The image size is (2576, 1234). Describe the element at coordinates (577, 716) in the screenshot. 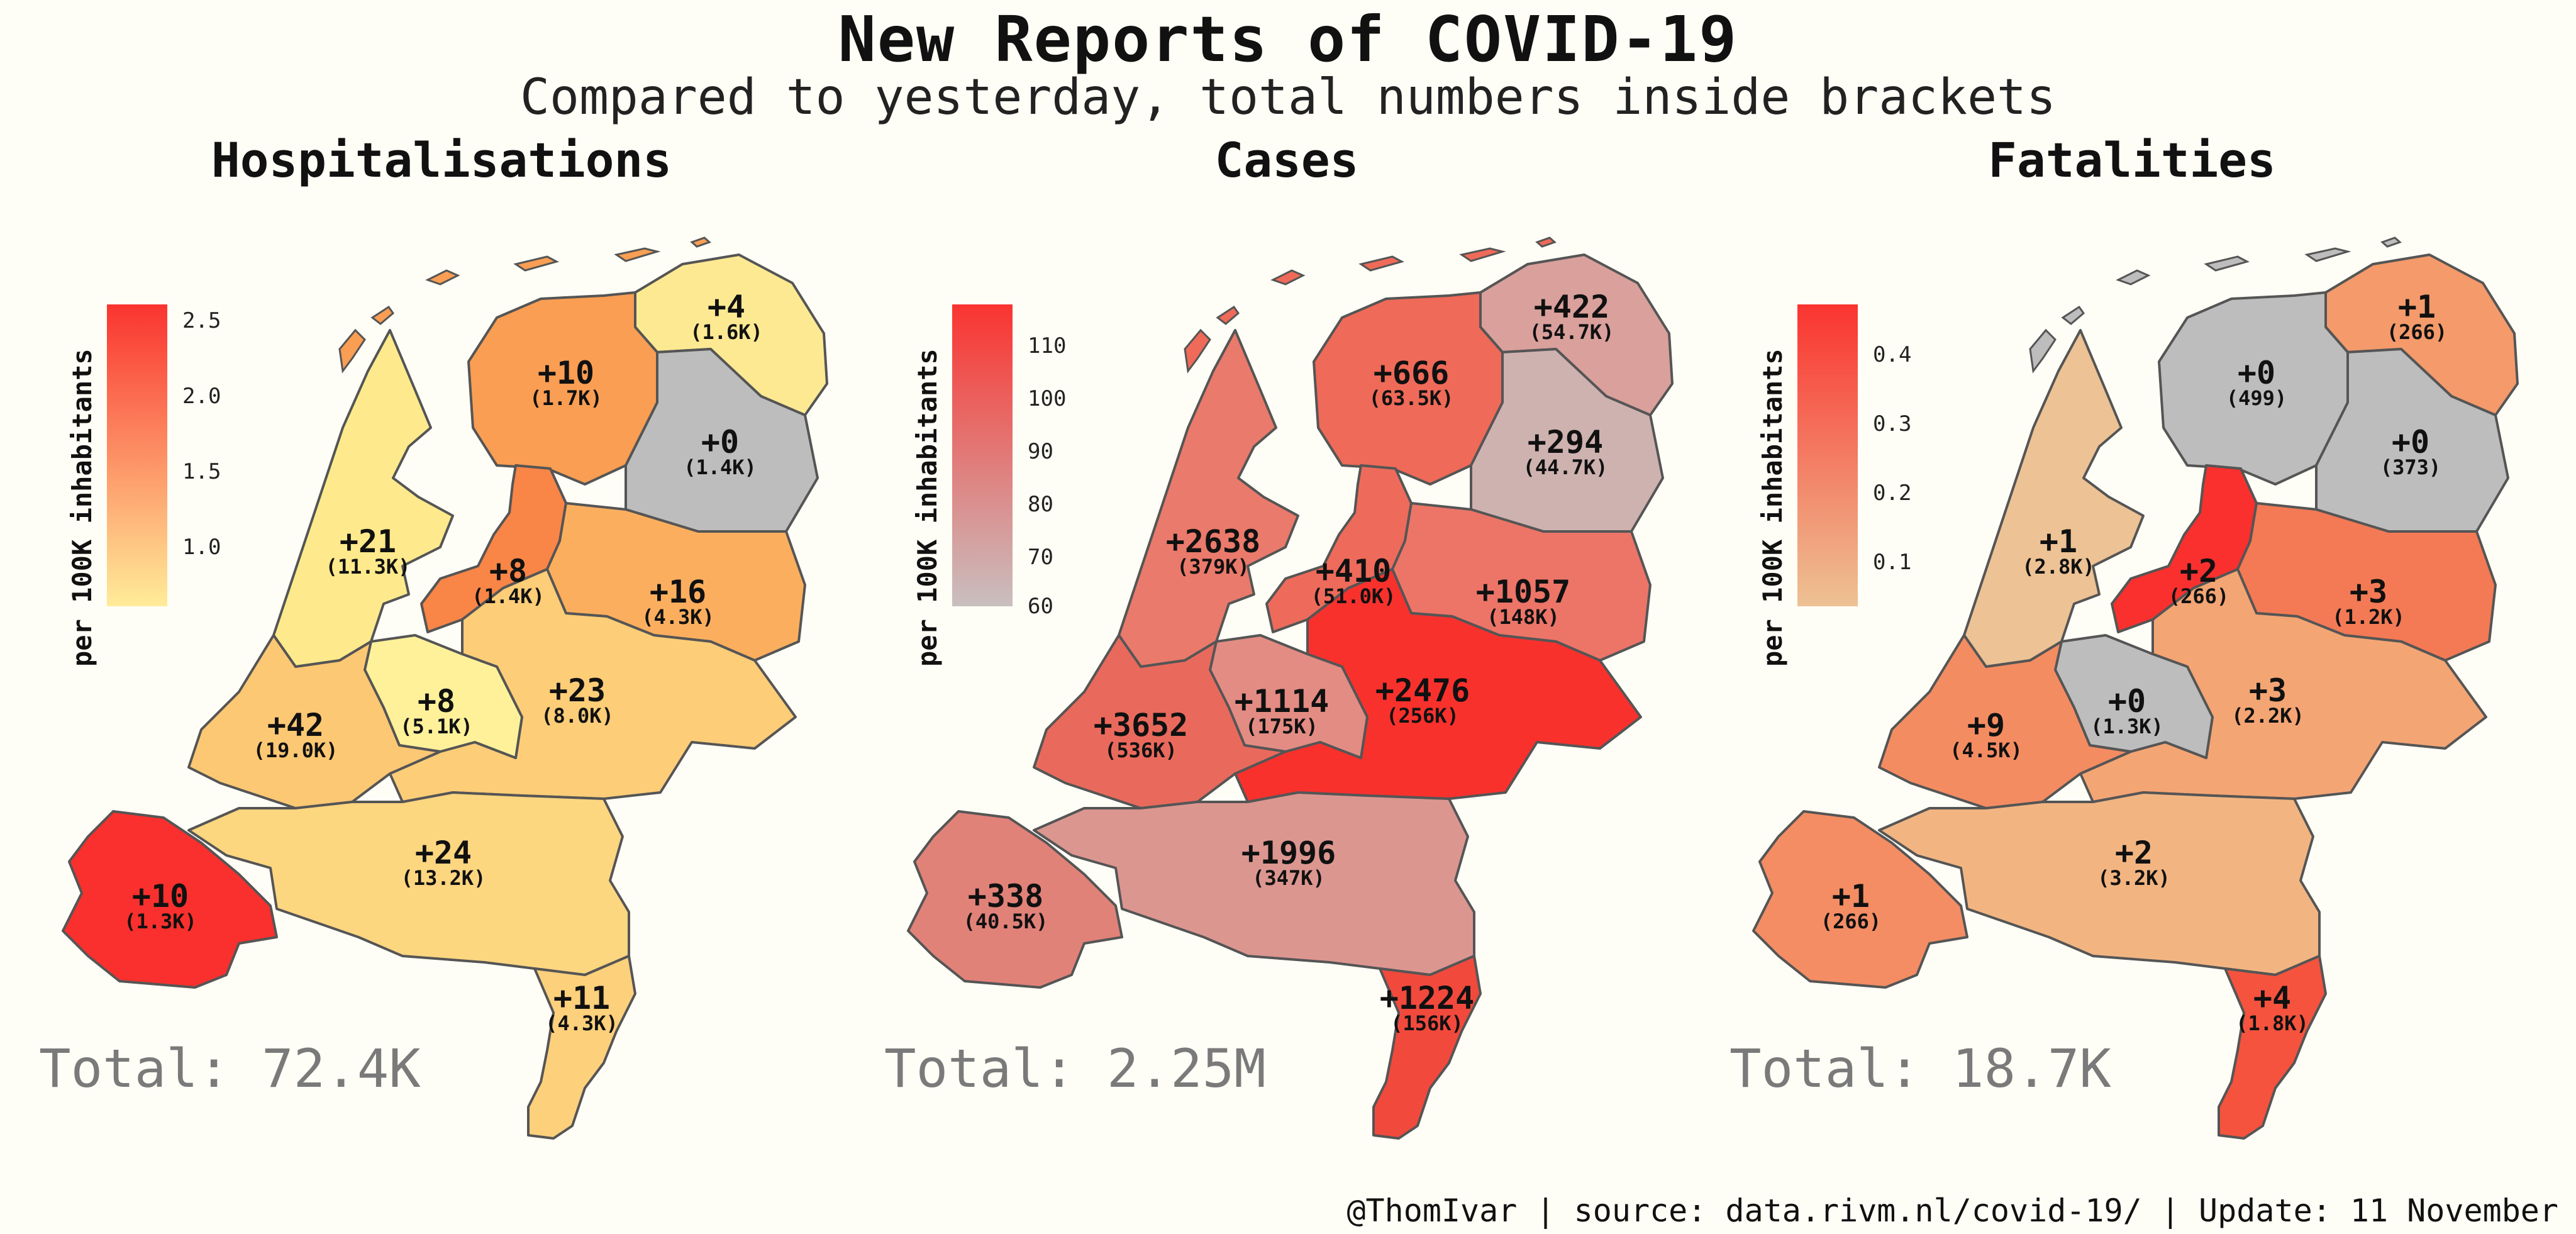

I see `region-total-label: (8.0K)` at that location.